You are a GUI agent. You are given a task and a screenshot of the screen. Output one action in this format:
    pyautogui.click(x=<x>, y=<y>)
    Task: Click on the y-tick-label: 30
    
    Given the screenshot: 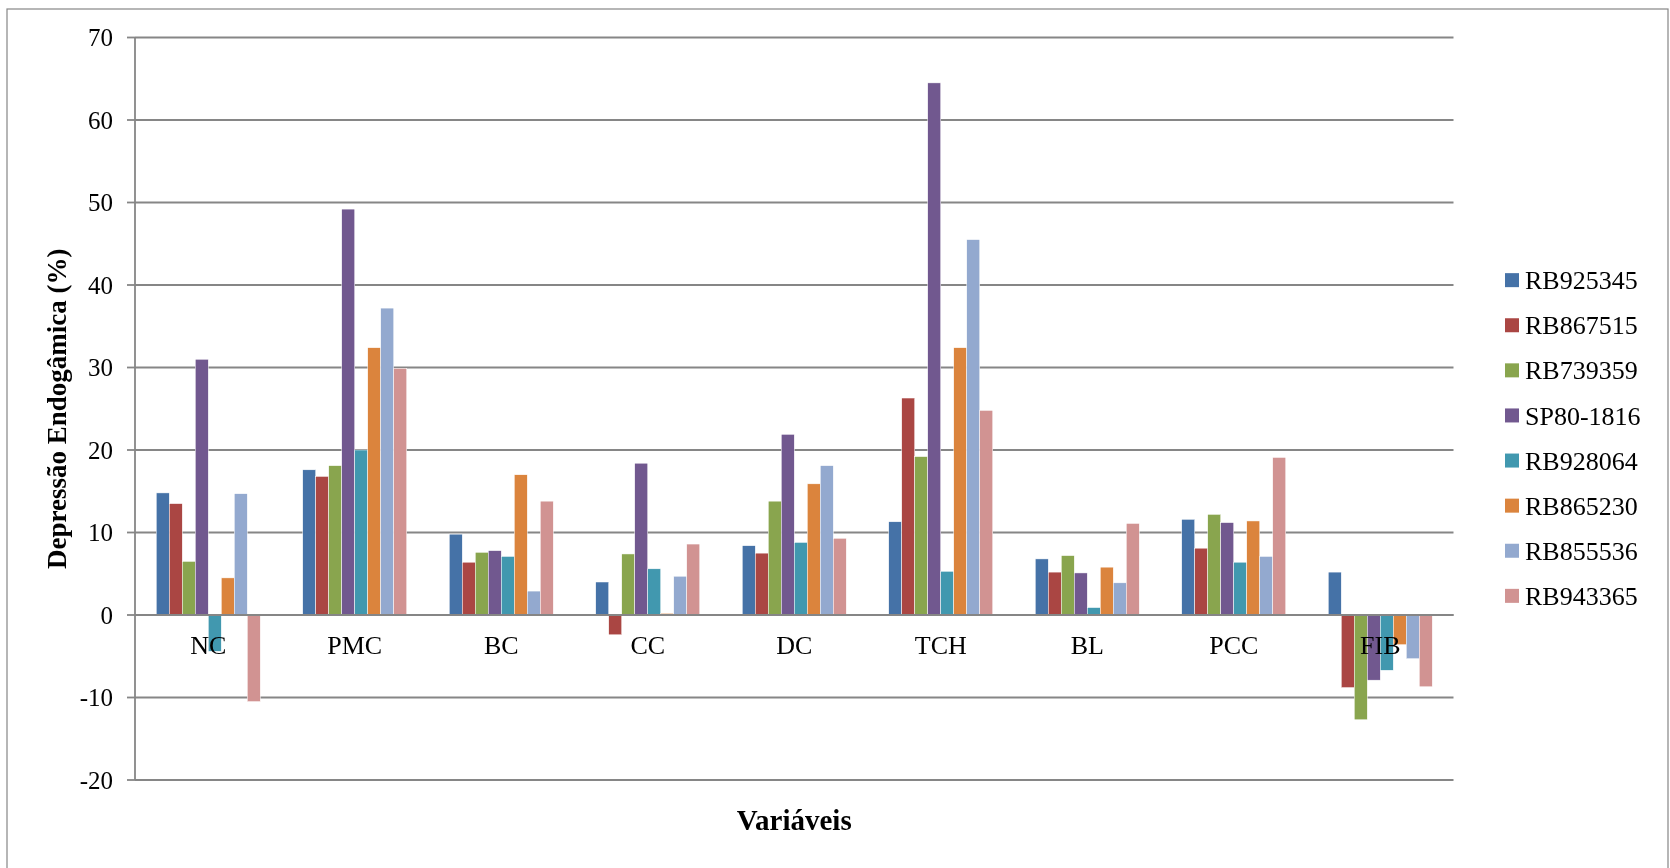 What is the action you would take?
    pyautogui.click(x=100, y=368)
    